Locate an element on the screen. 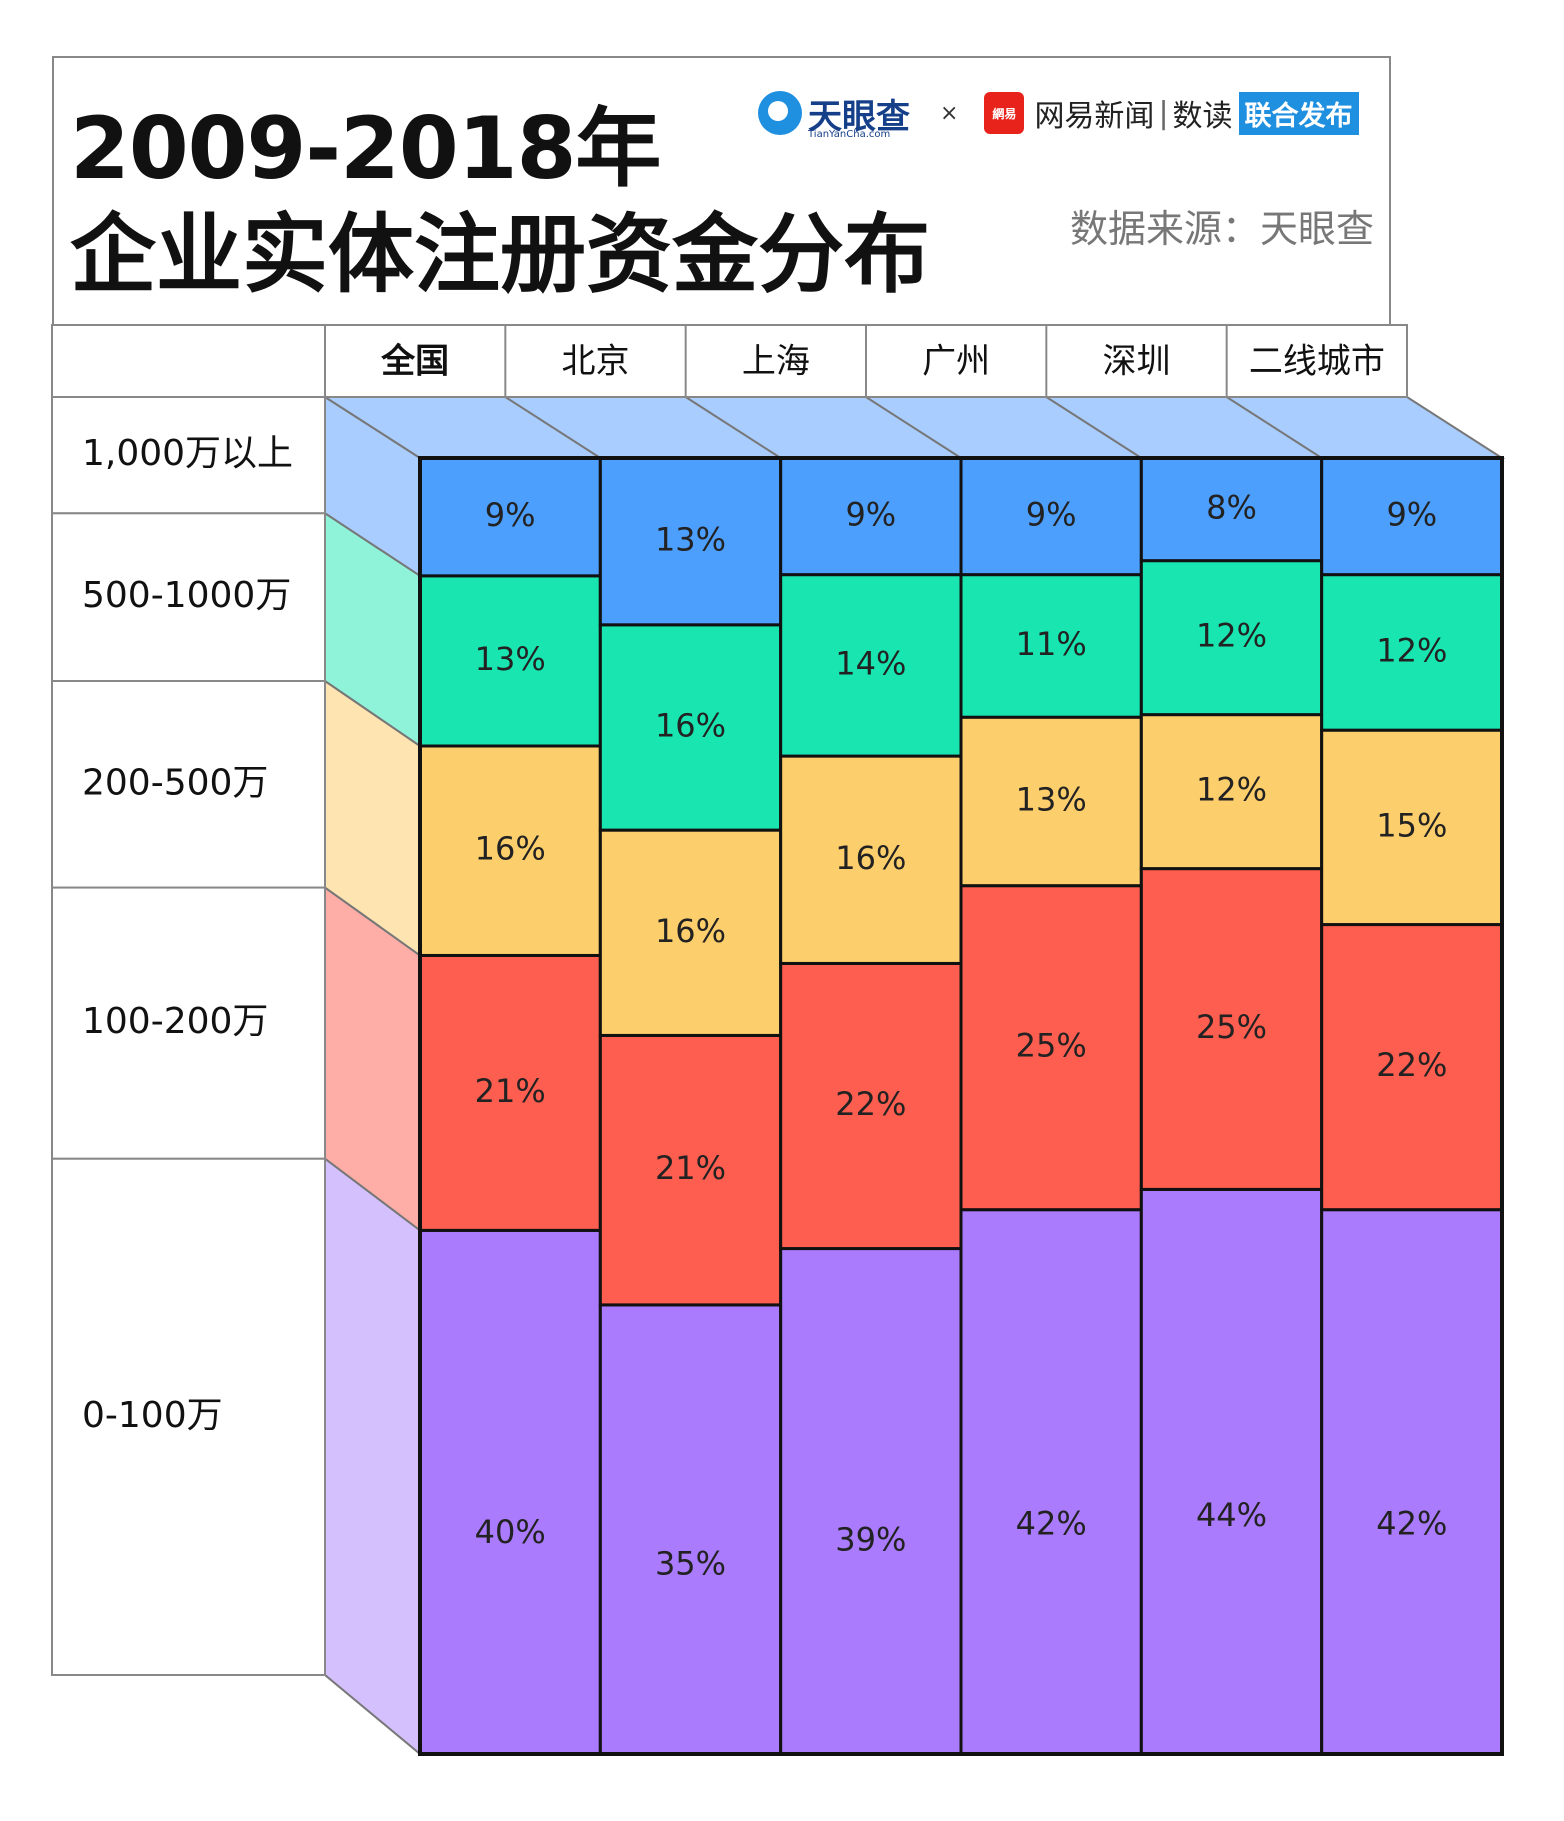  data-label-0-4: 9% is located at coordinates (510, 515).